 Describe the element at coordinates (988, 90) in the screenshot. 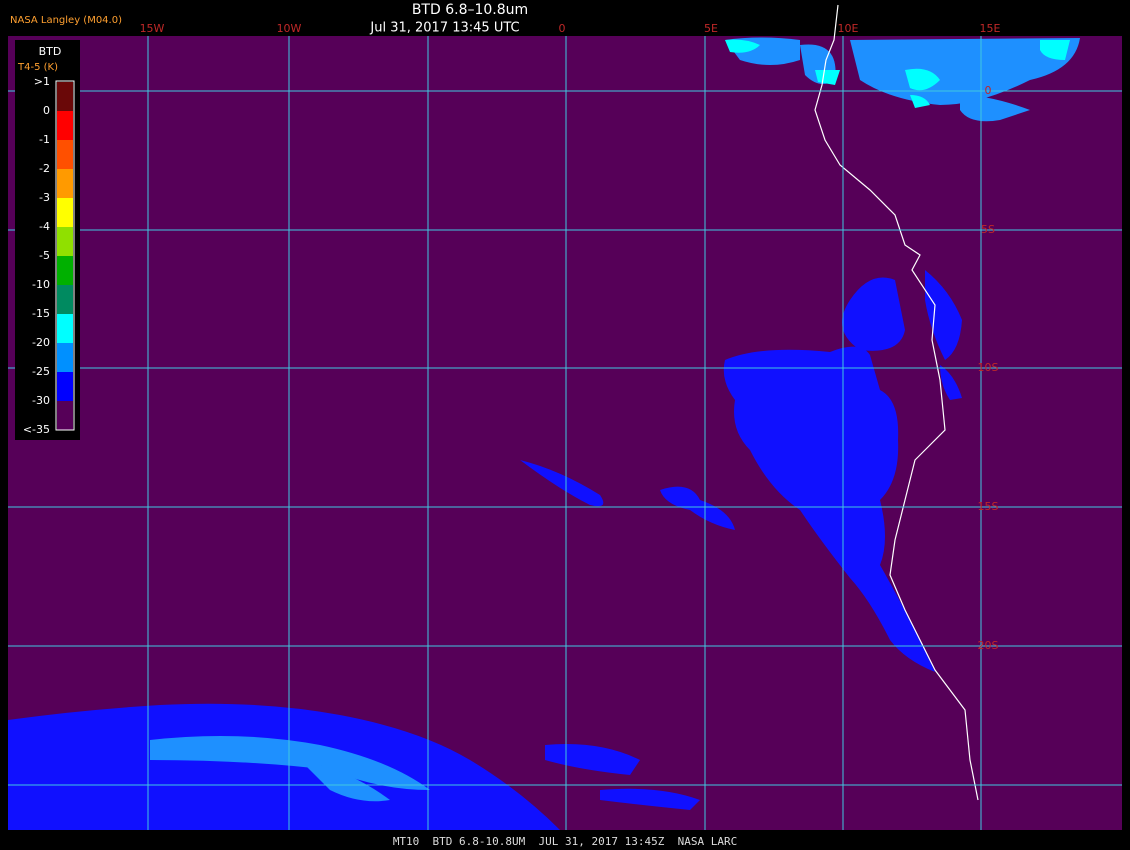

I see `latitude-label: 0` at that location.